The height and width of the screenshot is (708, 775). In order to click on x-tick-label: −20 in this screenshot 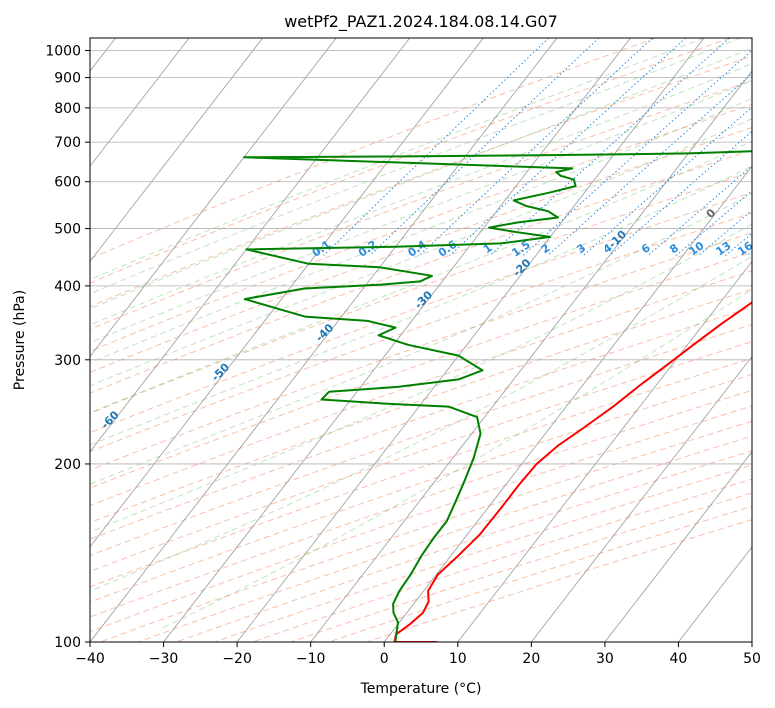, I will do `click(237, 659)`.